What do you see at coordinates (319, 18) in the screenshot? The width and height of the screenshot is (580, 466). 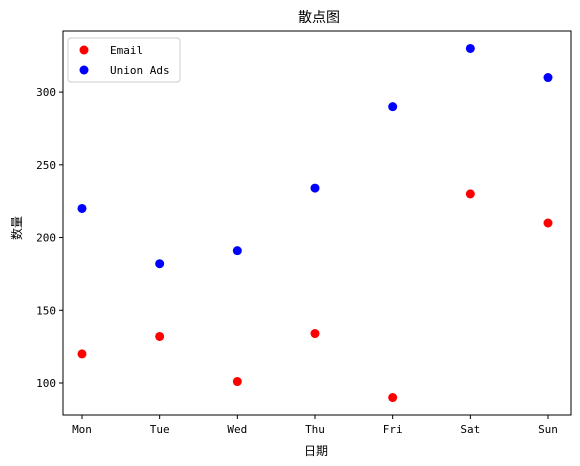 I see `chart-title: 散点图` at bounding box center [319, 18].